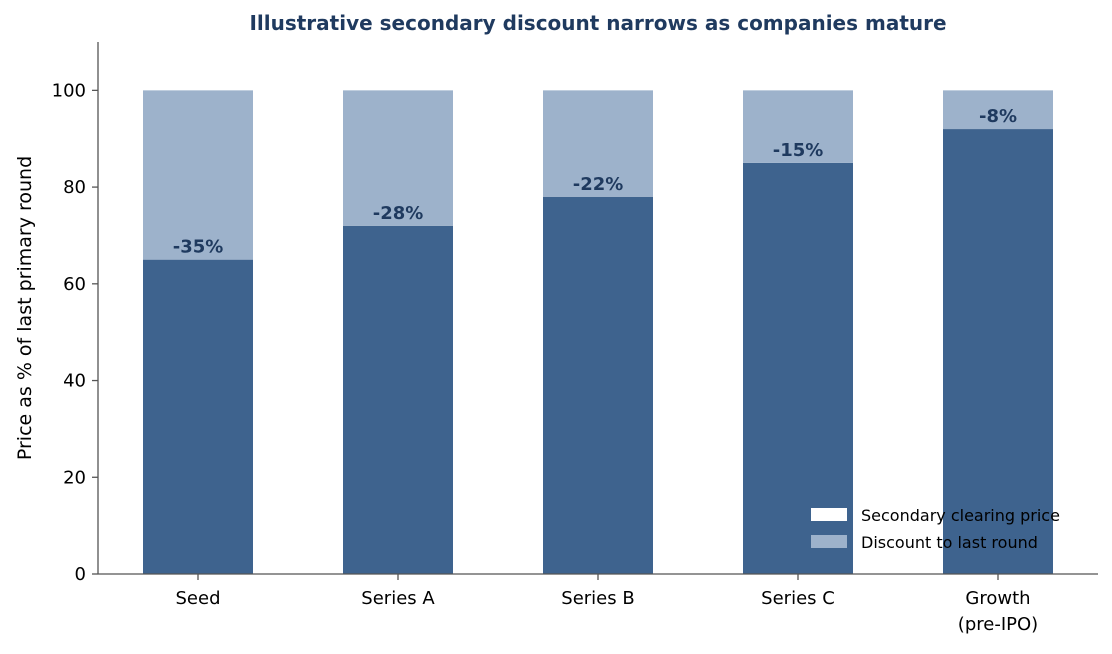 The width and height of the screenshot is (1112, 654). I want to click on legend-label: Secondary clearing price, so click(960, 515).